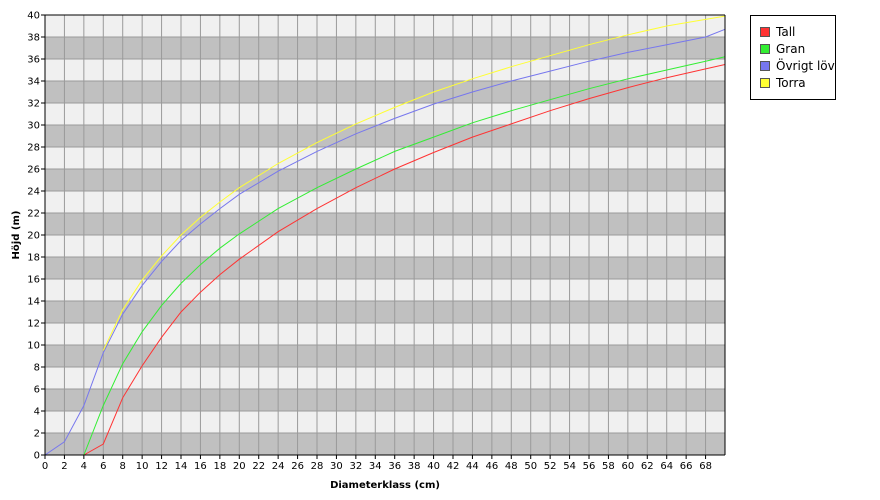 The image size is (880, 500). I want to click on y-tick-label: 18, so click(33, 258).